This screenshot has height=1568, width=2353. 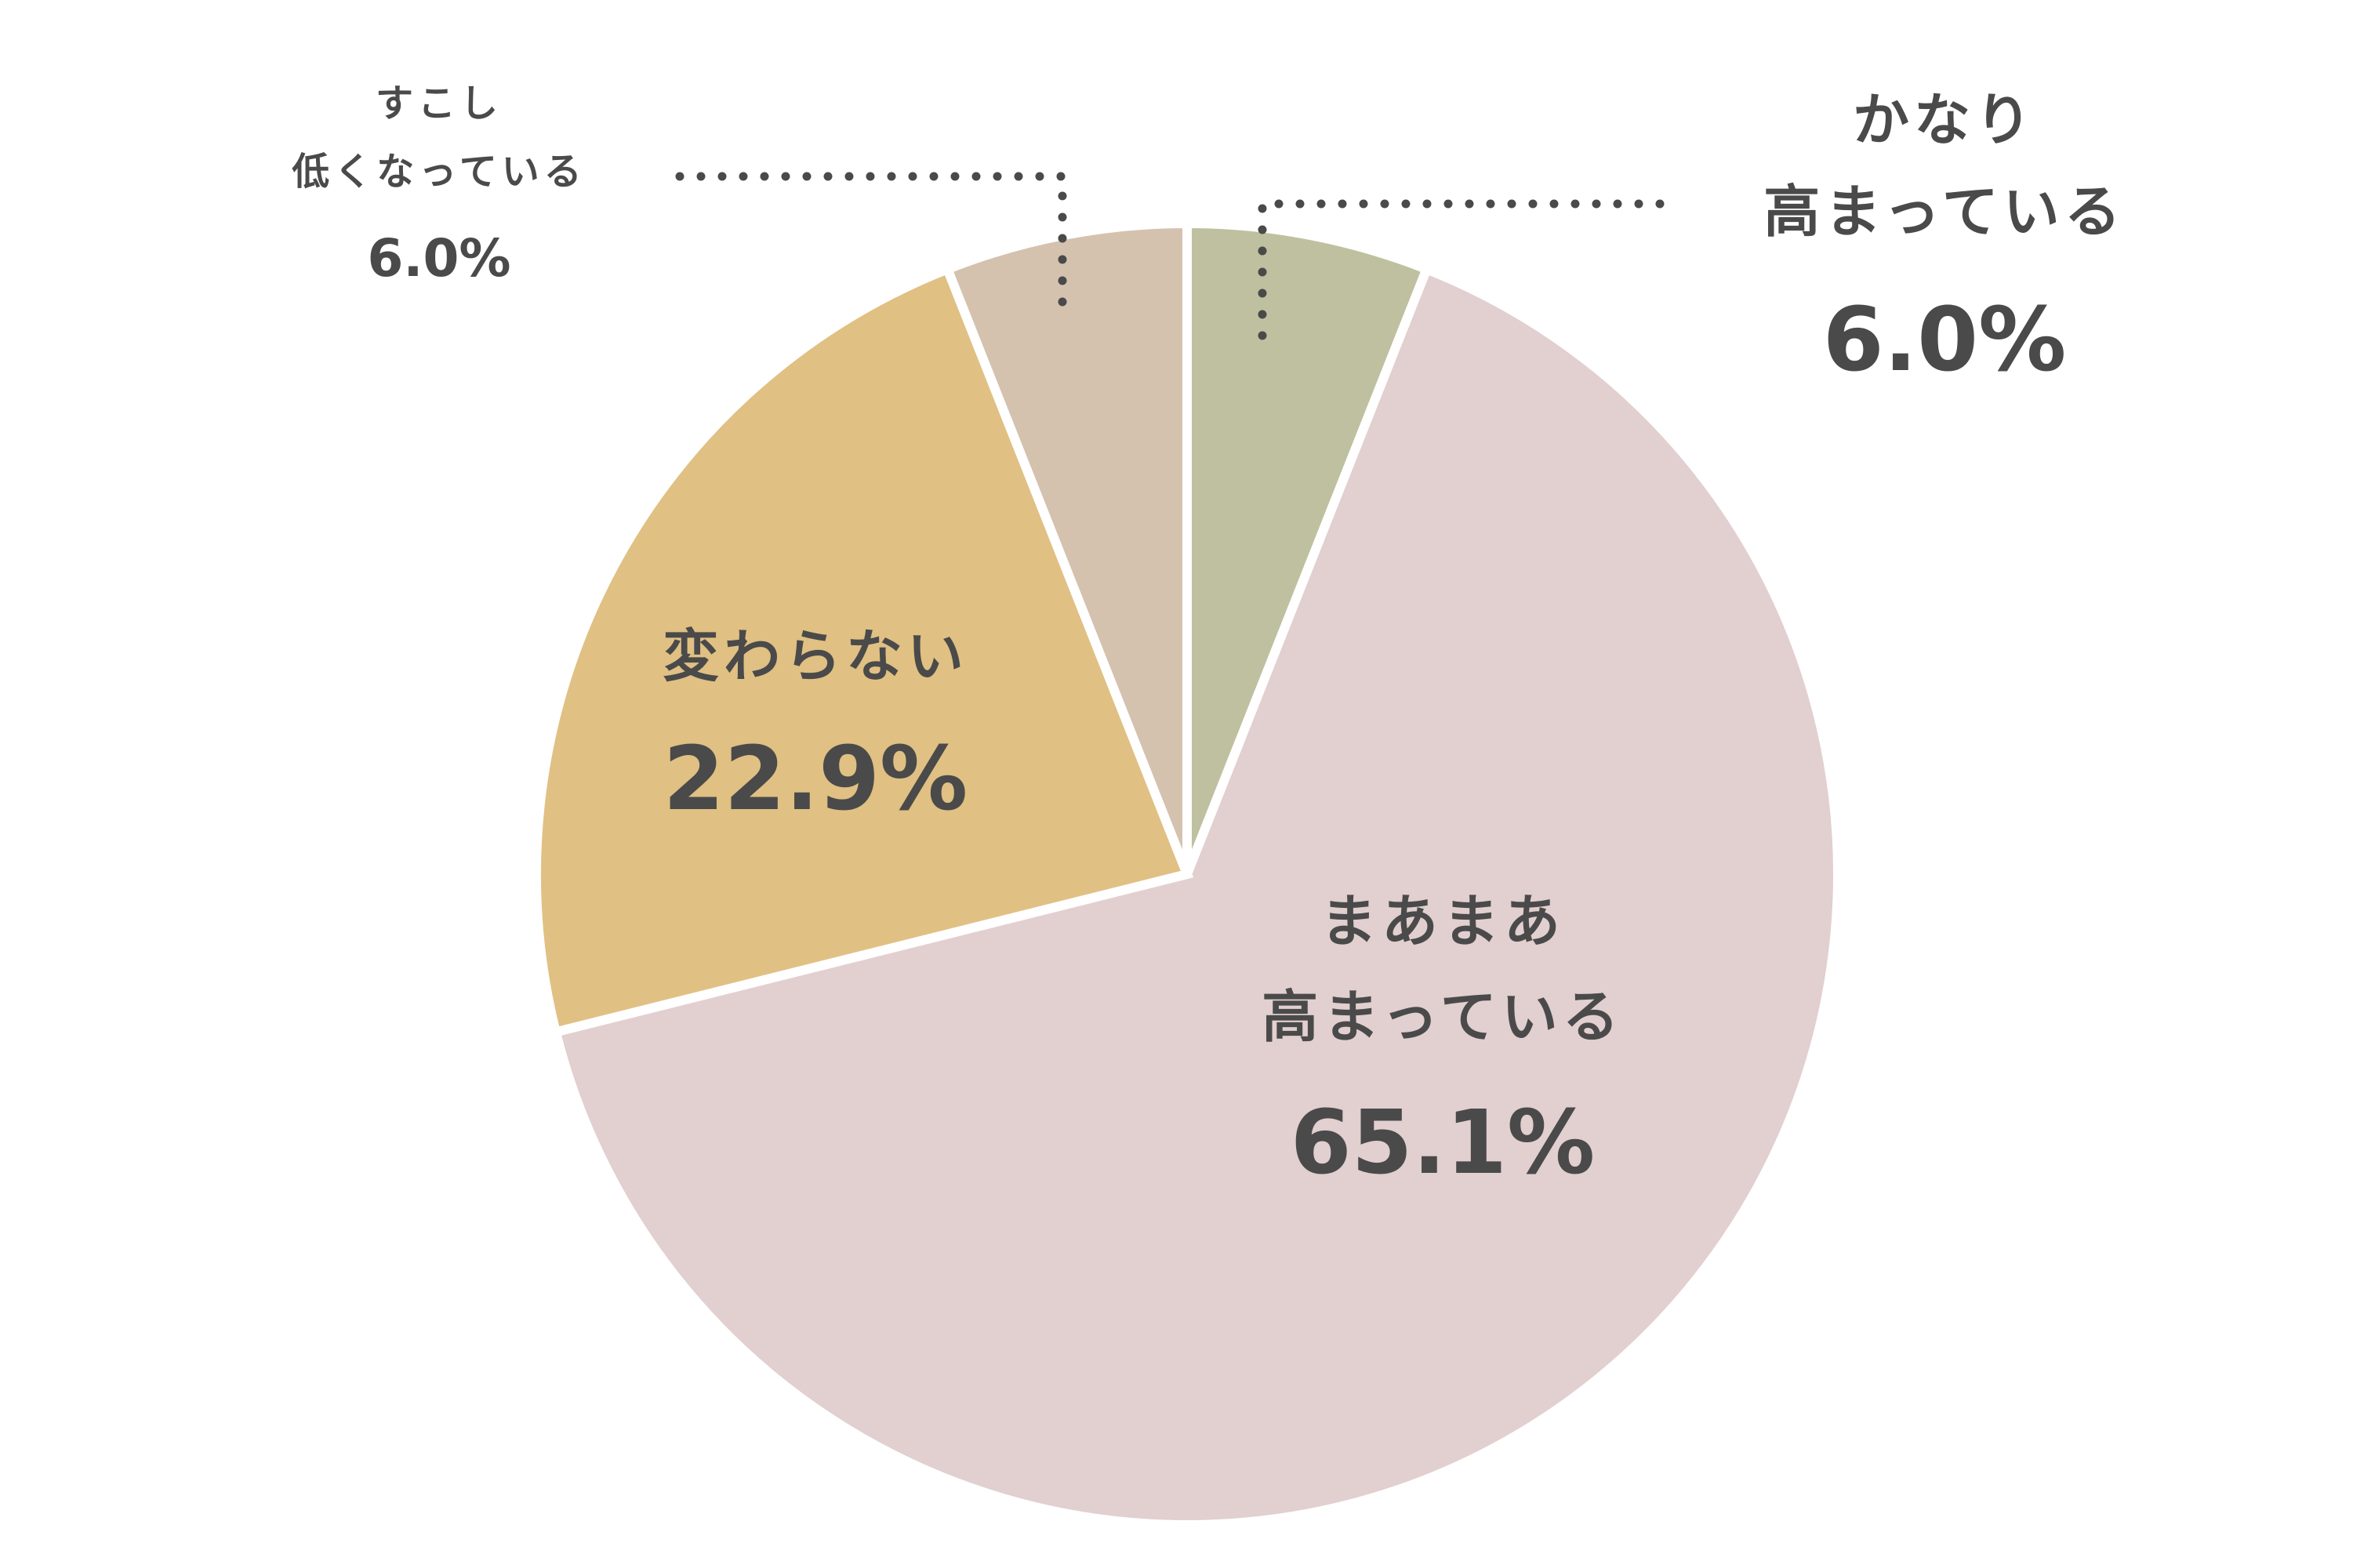 What do you see at coordinates (1443, 921) in the screenshot?
I see `label-maamaa-line1: まあまあ` at bounding box center [1443, 921].